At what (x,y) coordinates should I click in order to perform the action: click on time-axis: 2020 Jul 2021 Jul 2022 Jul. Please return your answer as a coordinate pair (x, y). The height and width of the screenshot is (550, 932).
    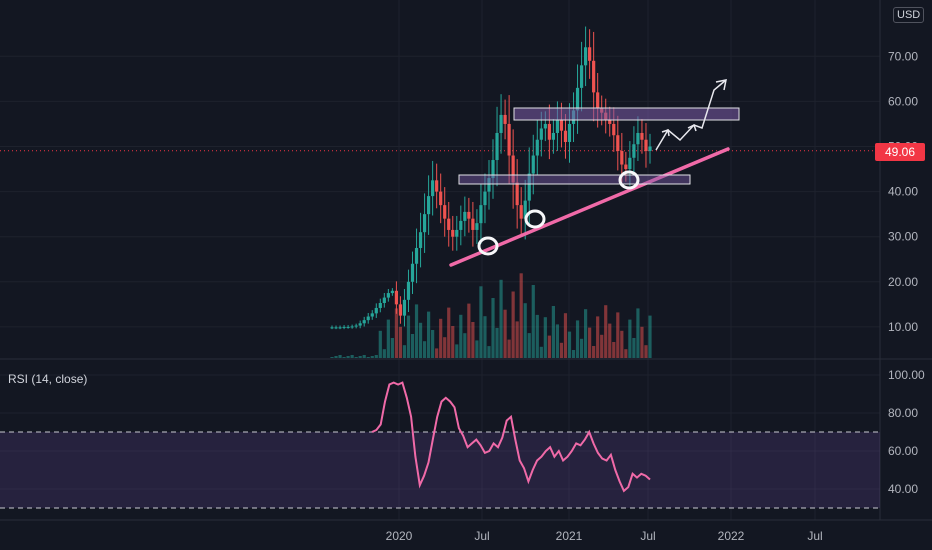
    Looking at the image, I should click on (604, 536).